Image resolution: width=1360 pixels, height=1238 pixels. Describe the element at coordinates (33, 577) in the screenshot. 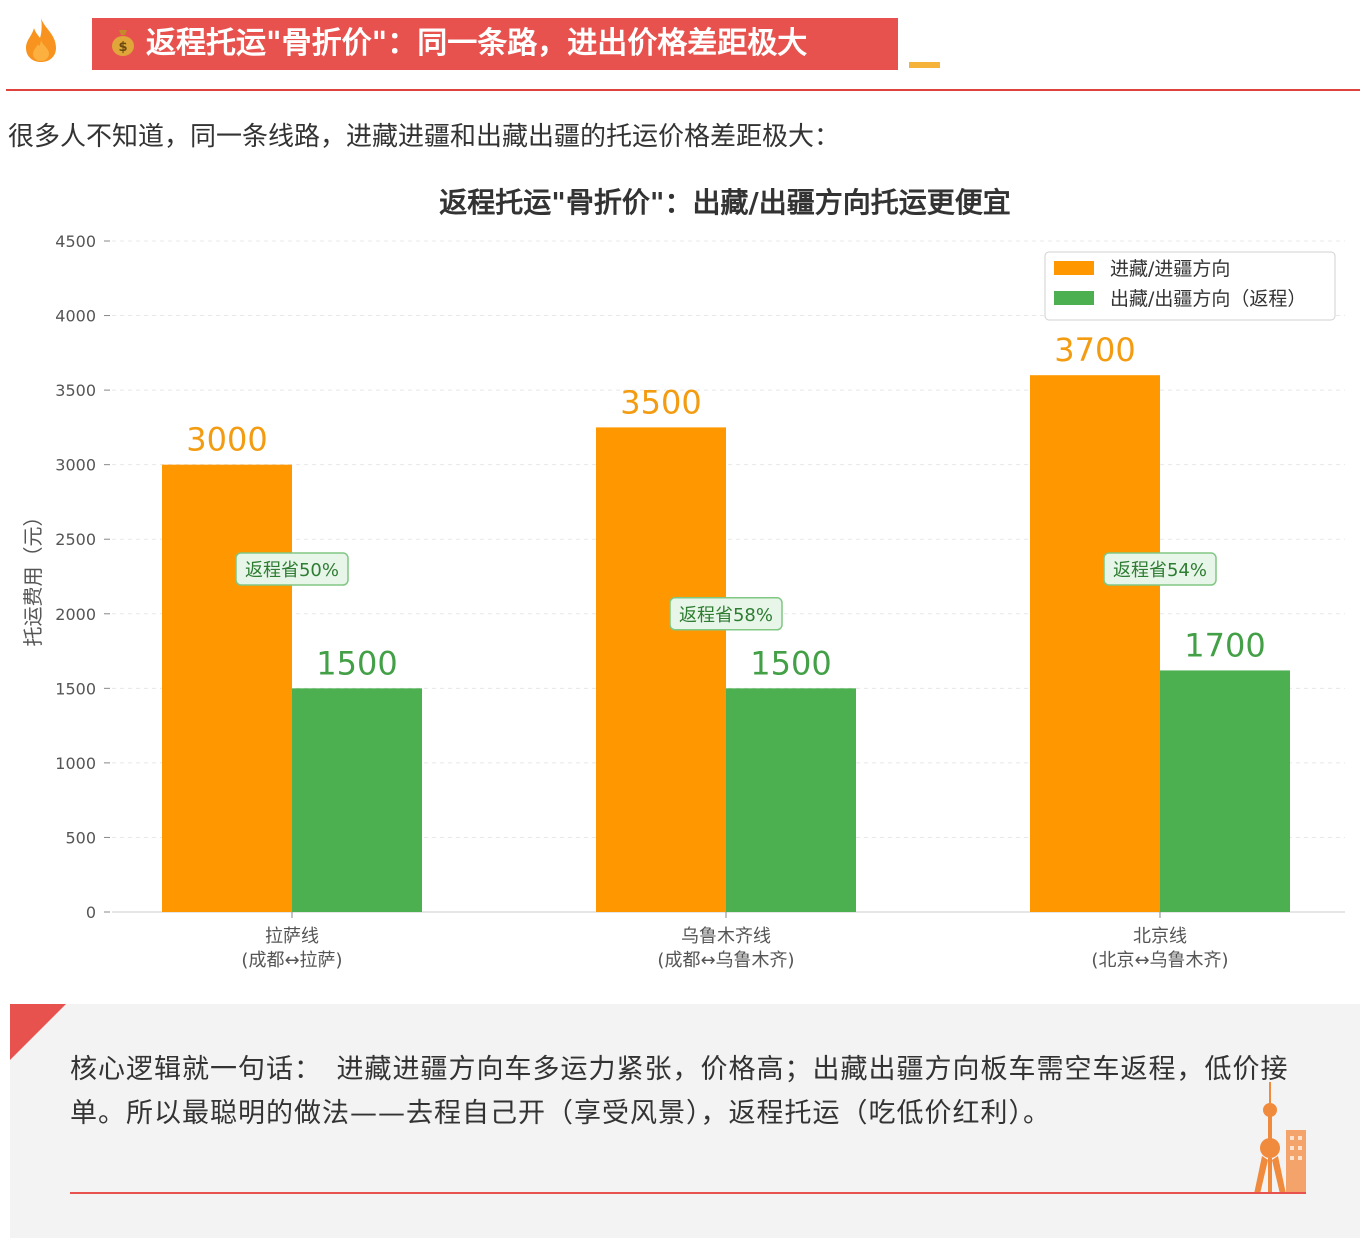

I see `y-axis-label: 托运费用（元）` at that location.